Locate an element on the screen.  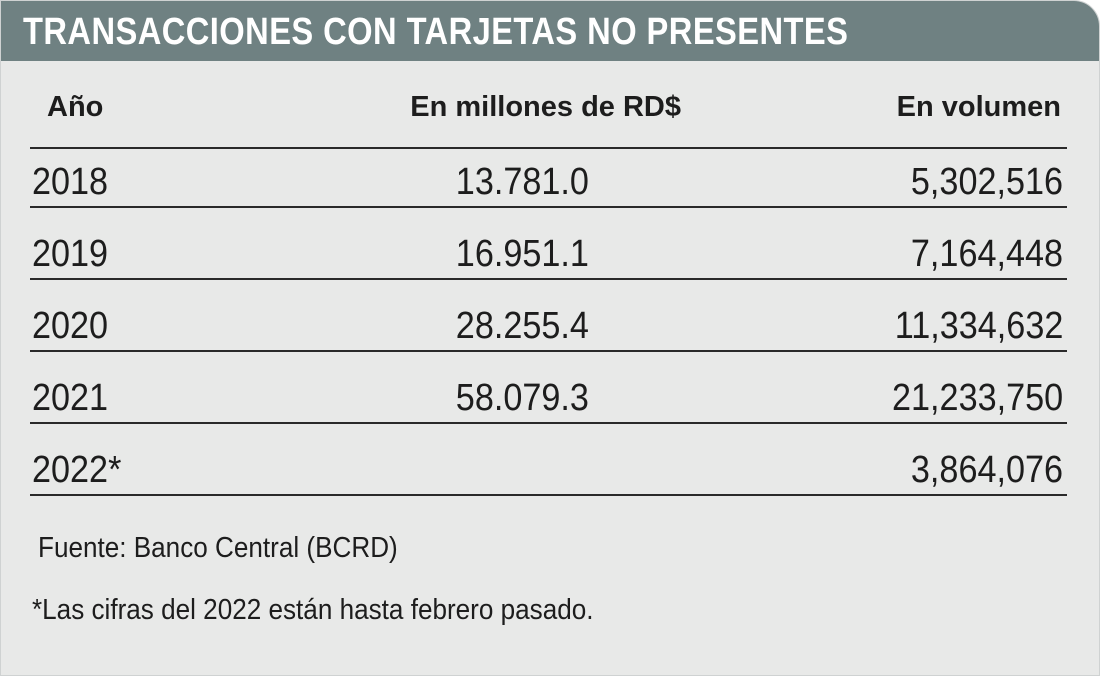
cell-volume: 3,864,076 is located at coordinates (986, 470).